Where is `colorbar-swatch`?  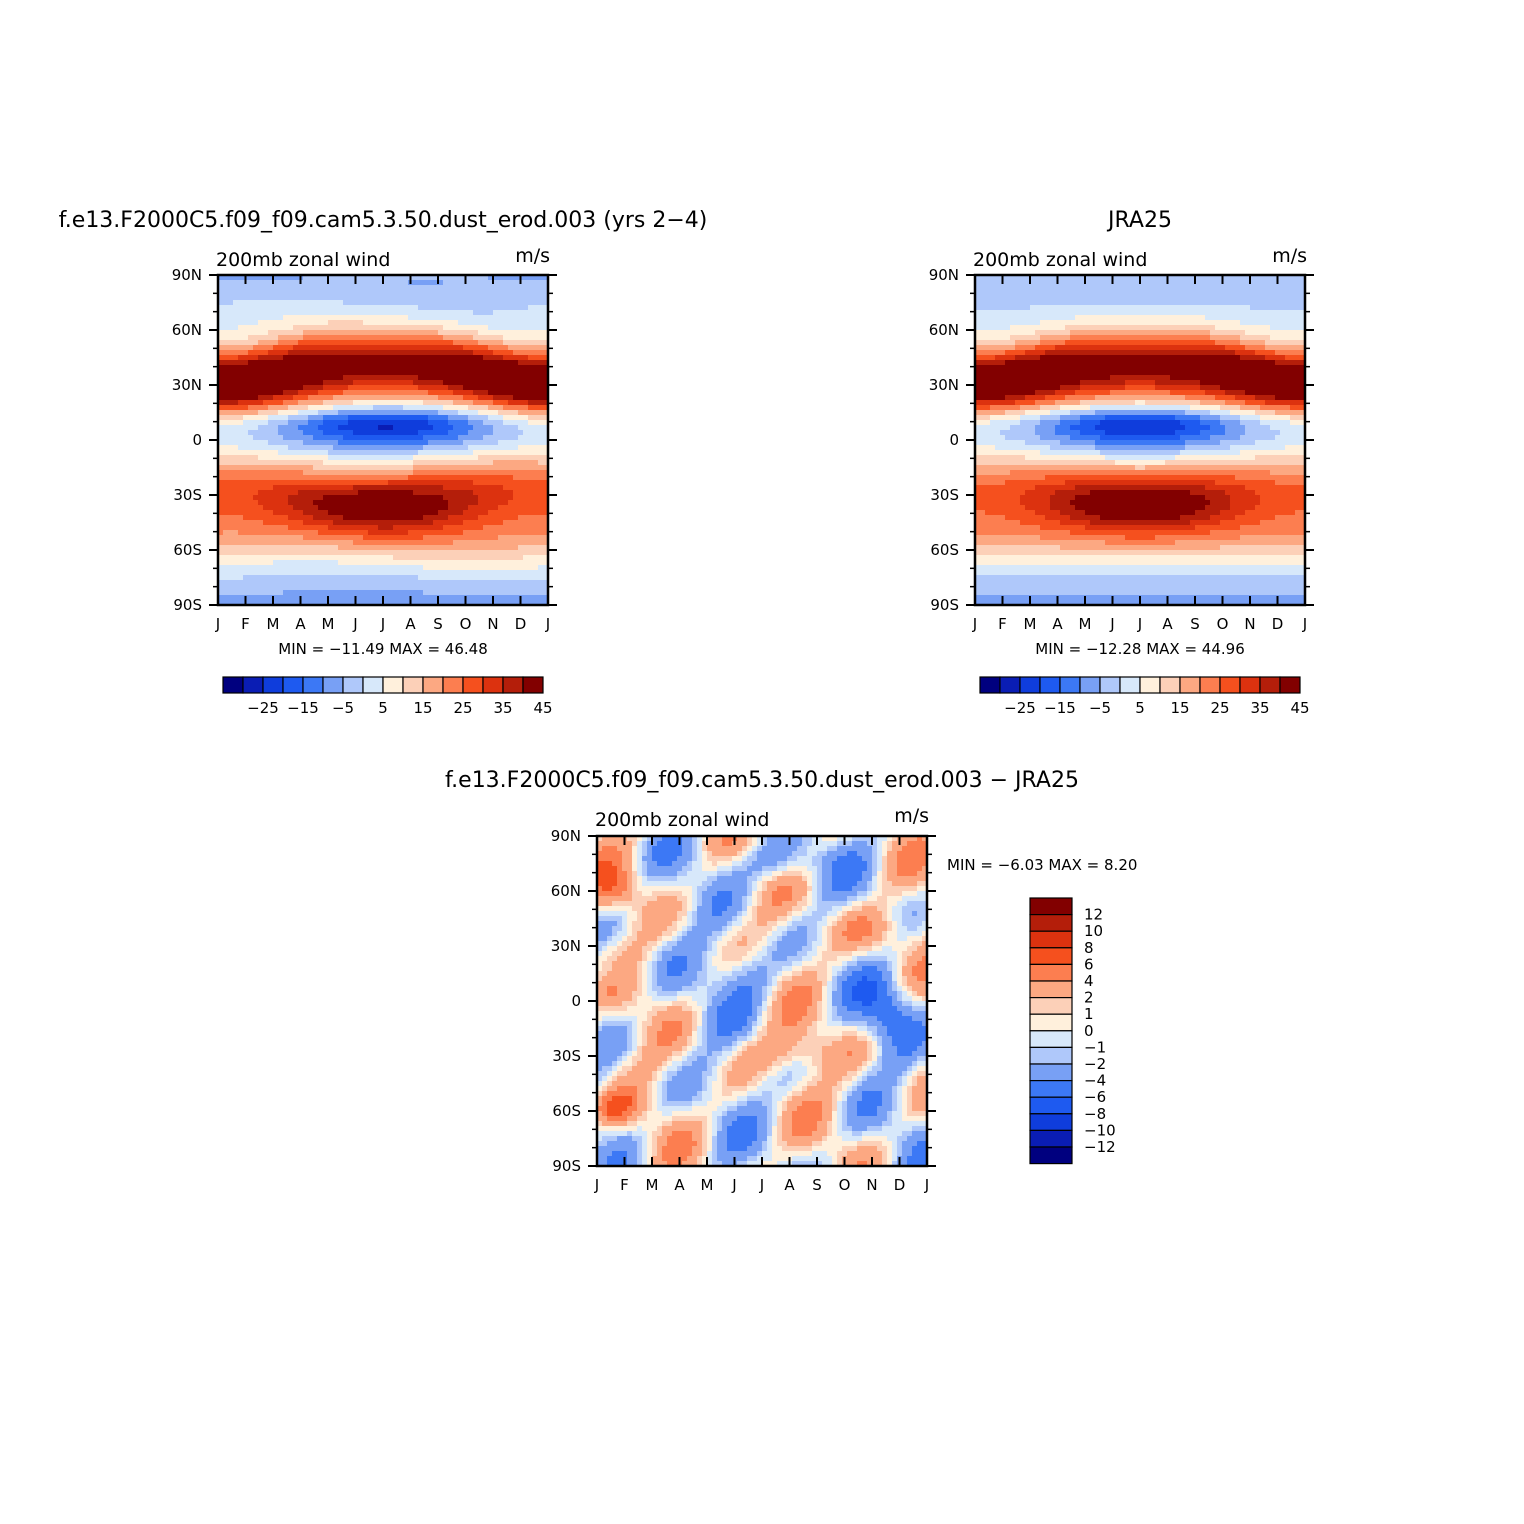 colorbar-swatch is located at coordinates (353, 685).